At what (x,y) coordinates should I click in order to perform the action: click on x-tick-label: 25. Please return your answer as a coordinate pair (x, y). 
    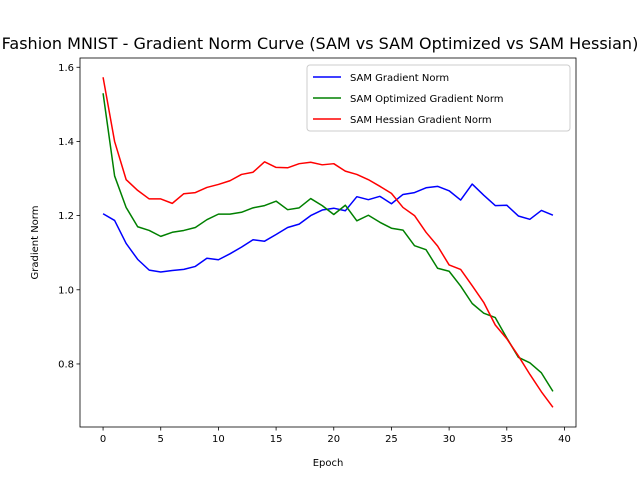
    Looking at the image, I should click on (391, 439).